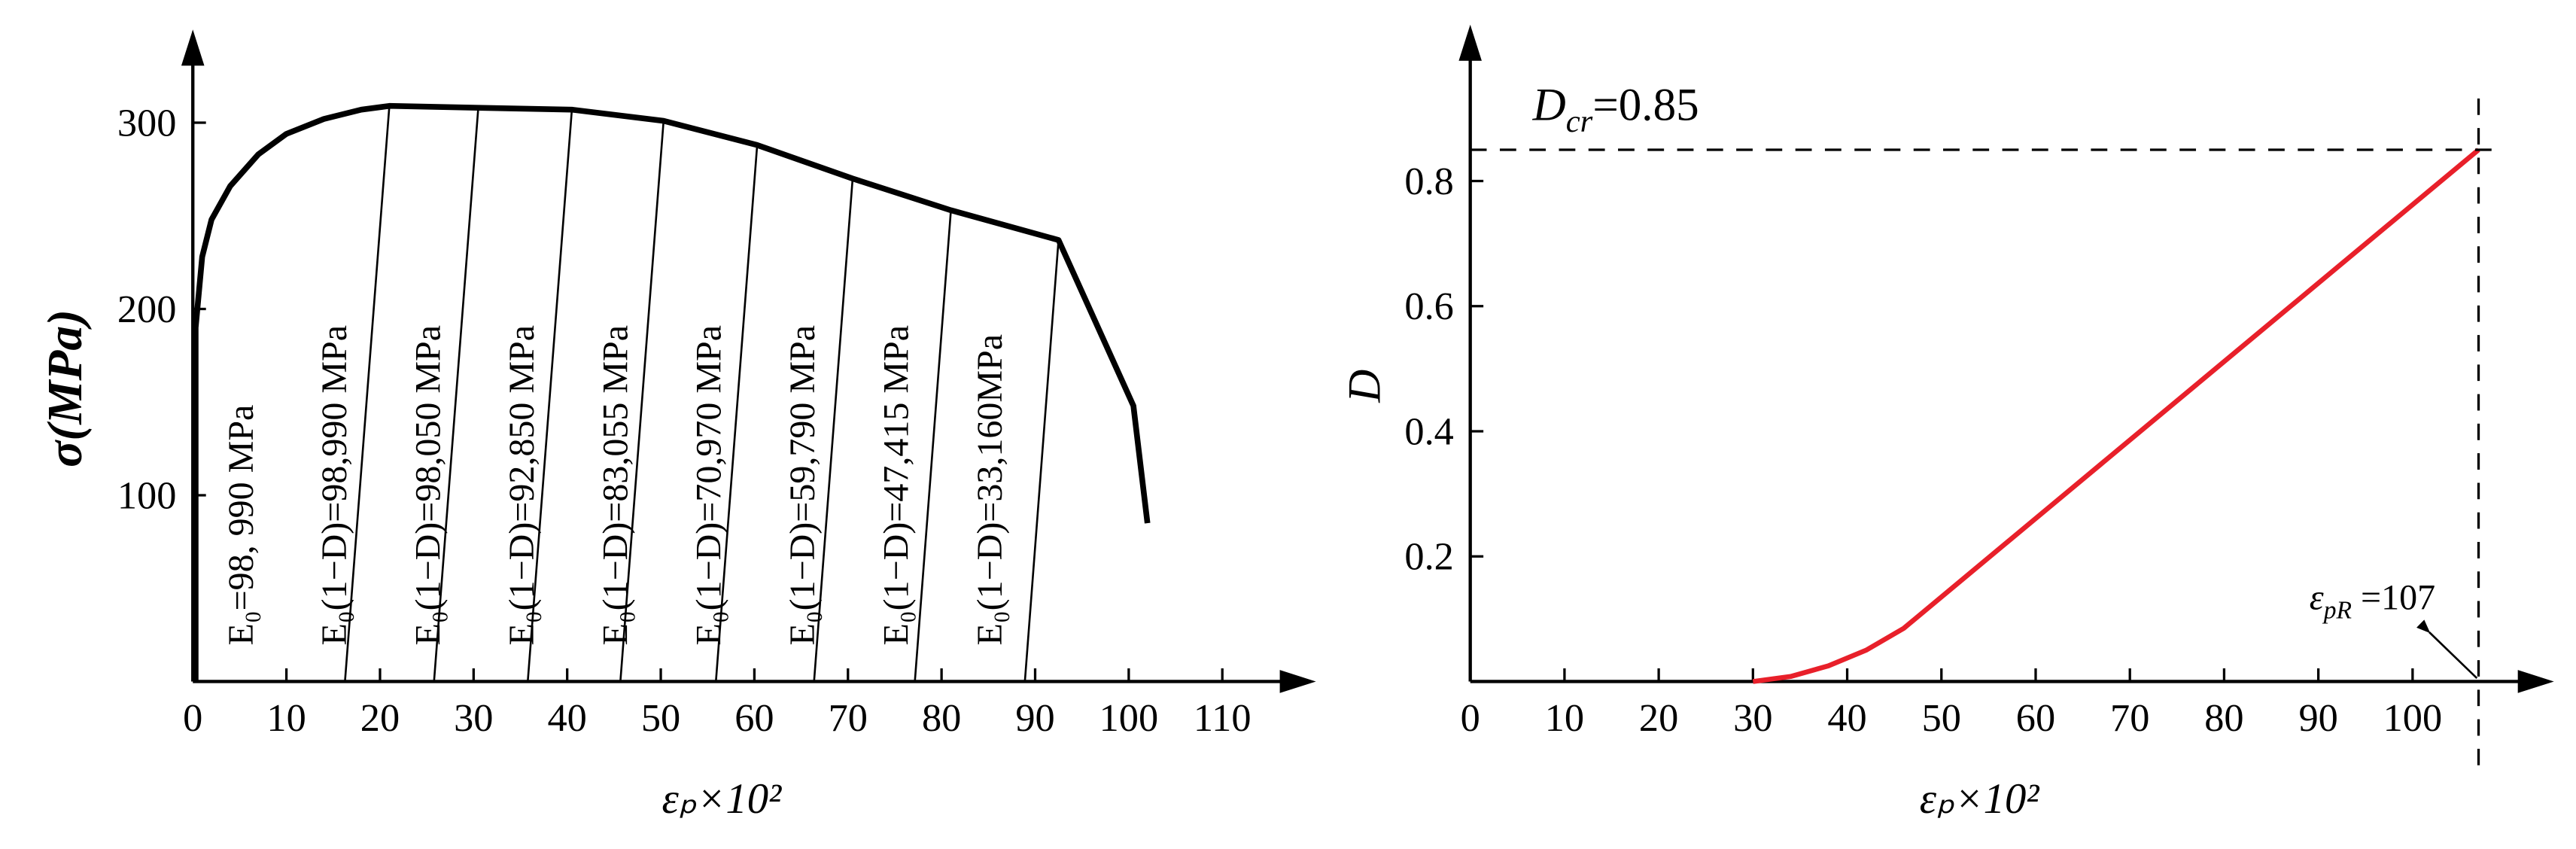 The image size is (2576, 849). What do you see at coordinates (803, 485) in the screenshot?
I see `segment-label: E₀(1−D)=59,790 MPa` at bounding box center [803, 485].